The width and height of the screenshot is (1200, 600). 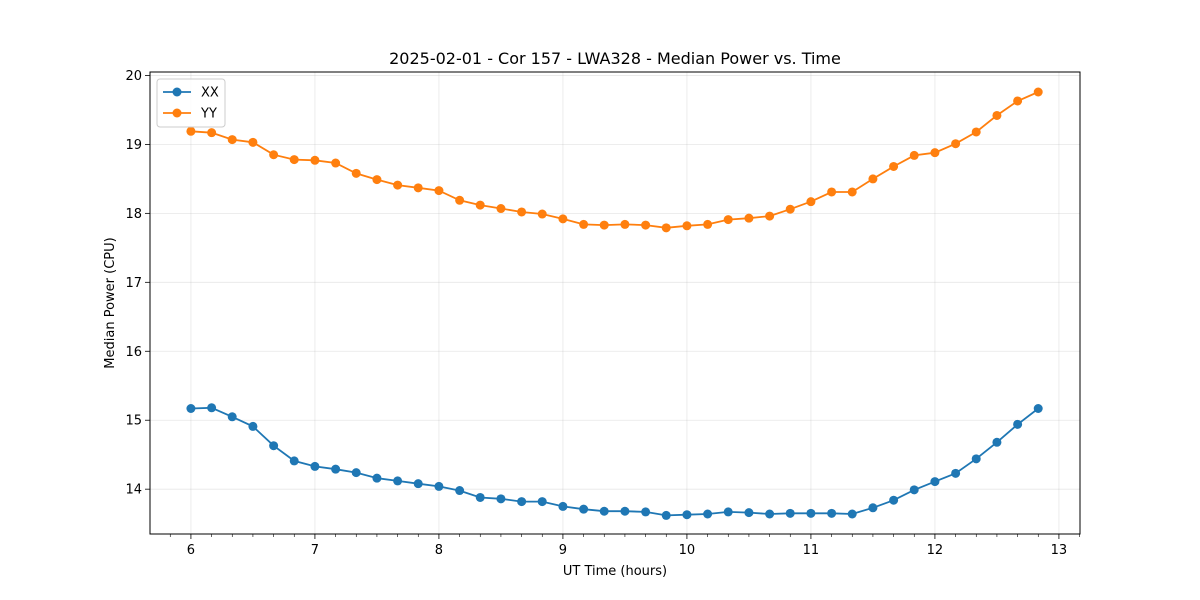 I want to click on x-tick-label: 13, so click(x=1059, y=550).